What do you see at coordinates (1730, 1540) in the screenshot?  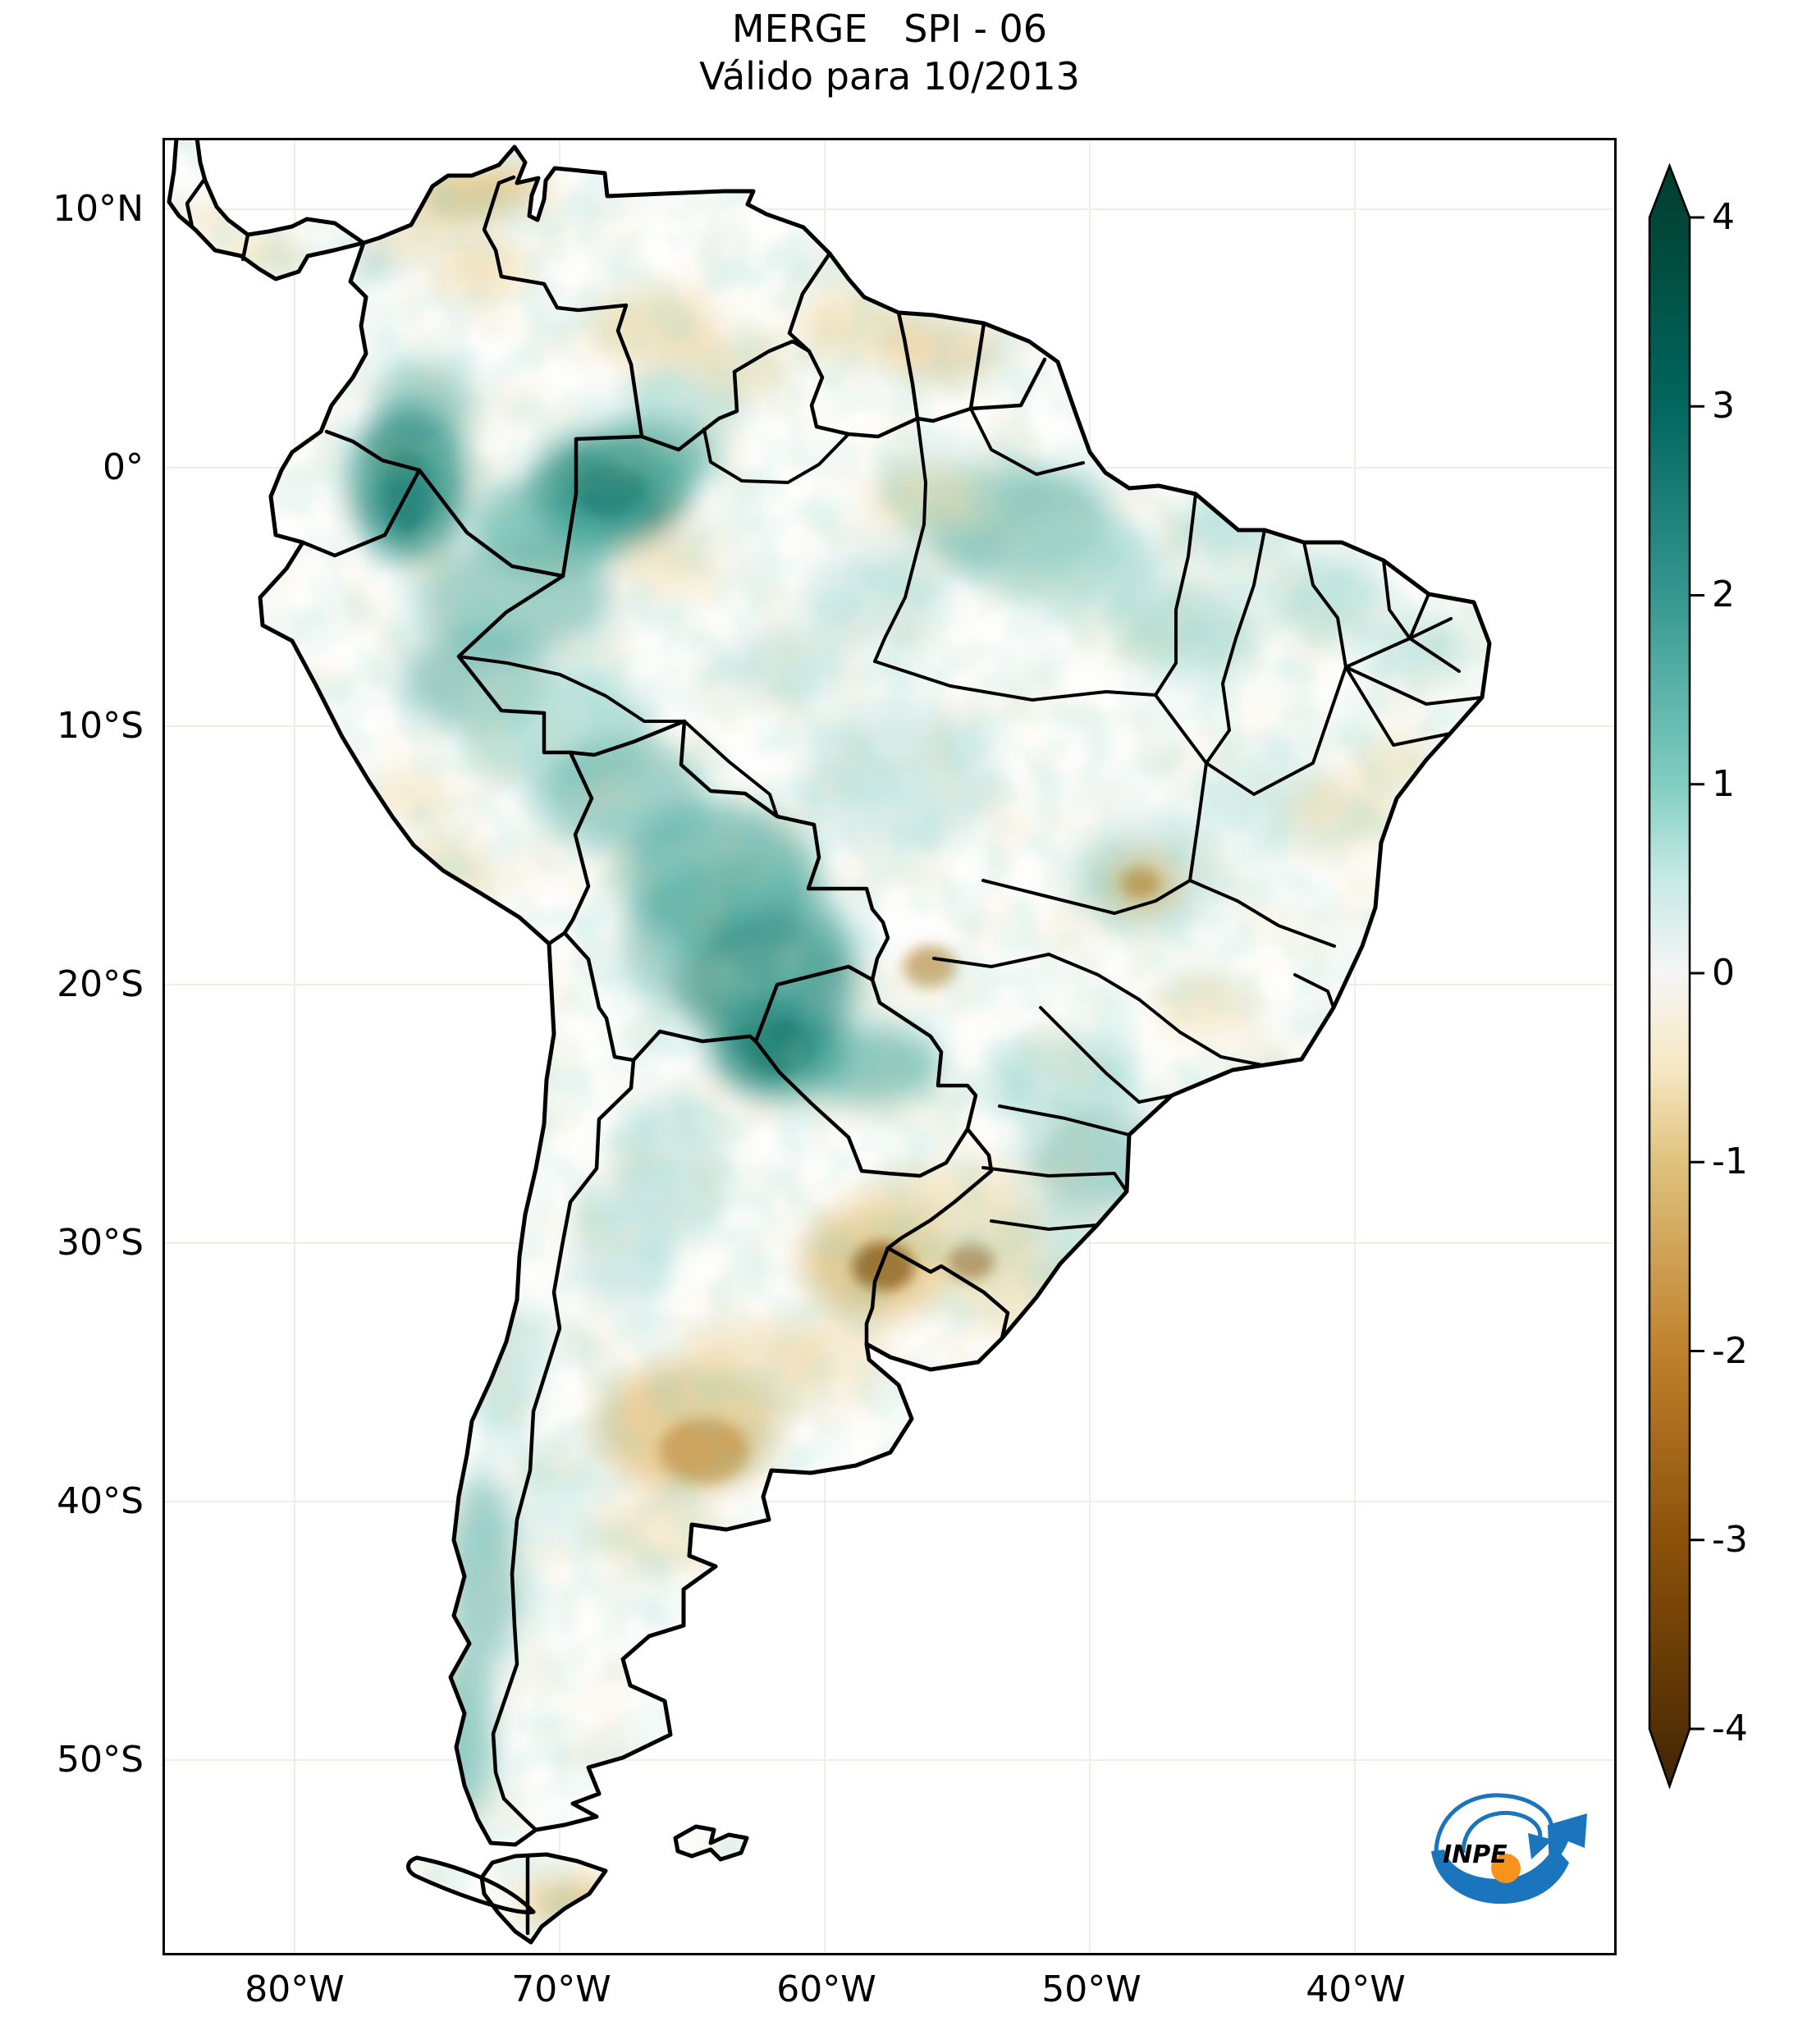 I see `cb-tick-m3: -3` at bounding box center [1730, 1540].